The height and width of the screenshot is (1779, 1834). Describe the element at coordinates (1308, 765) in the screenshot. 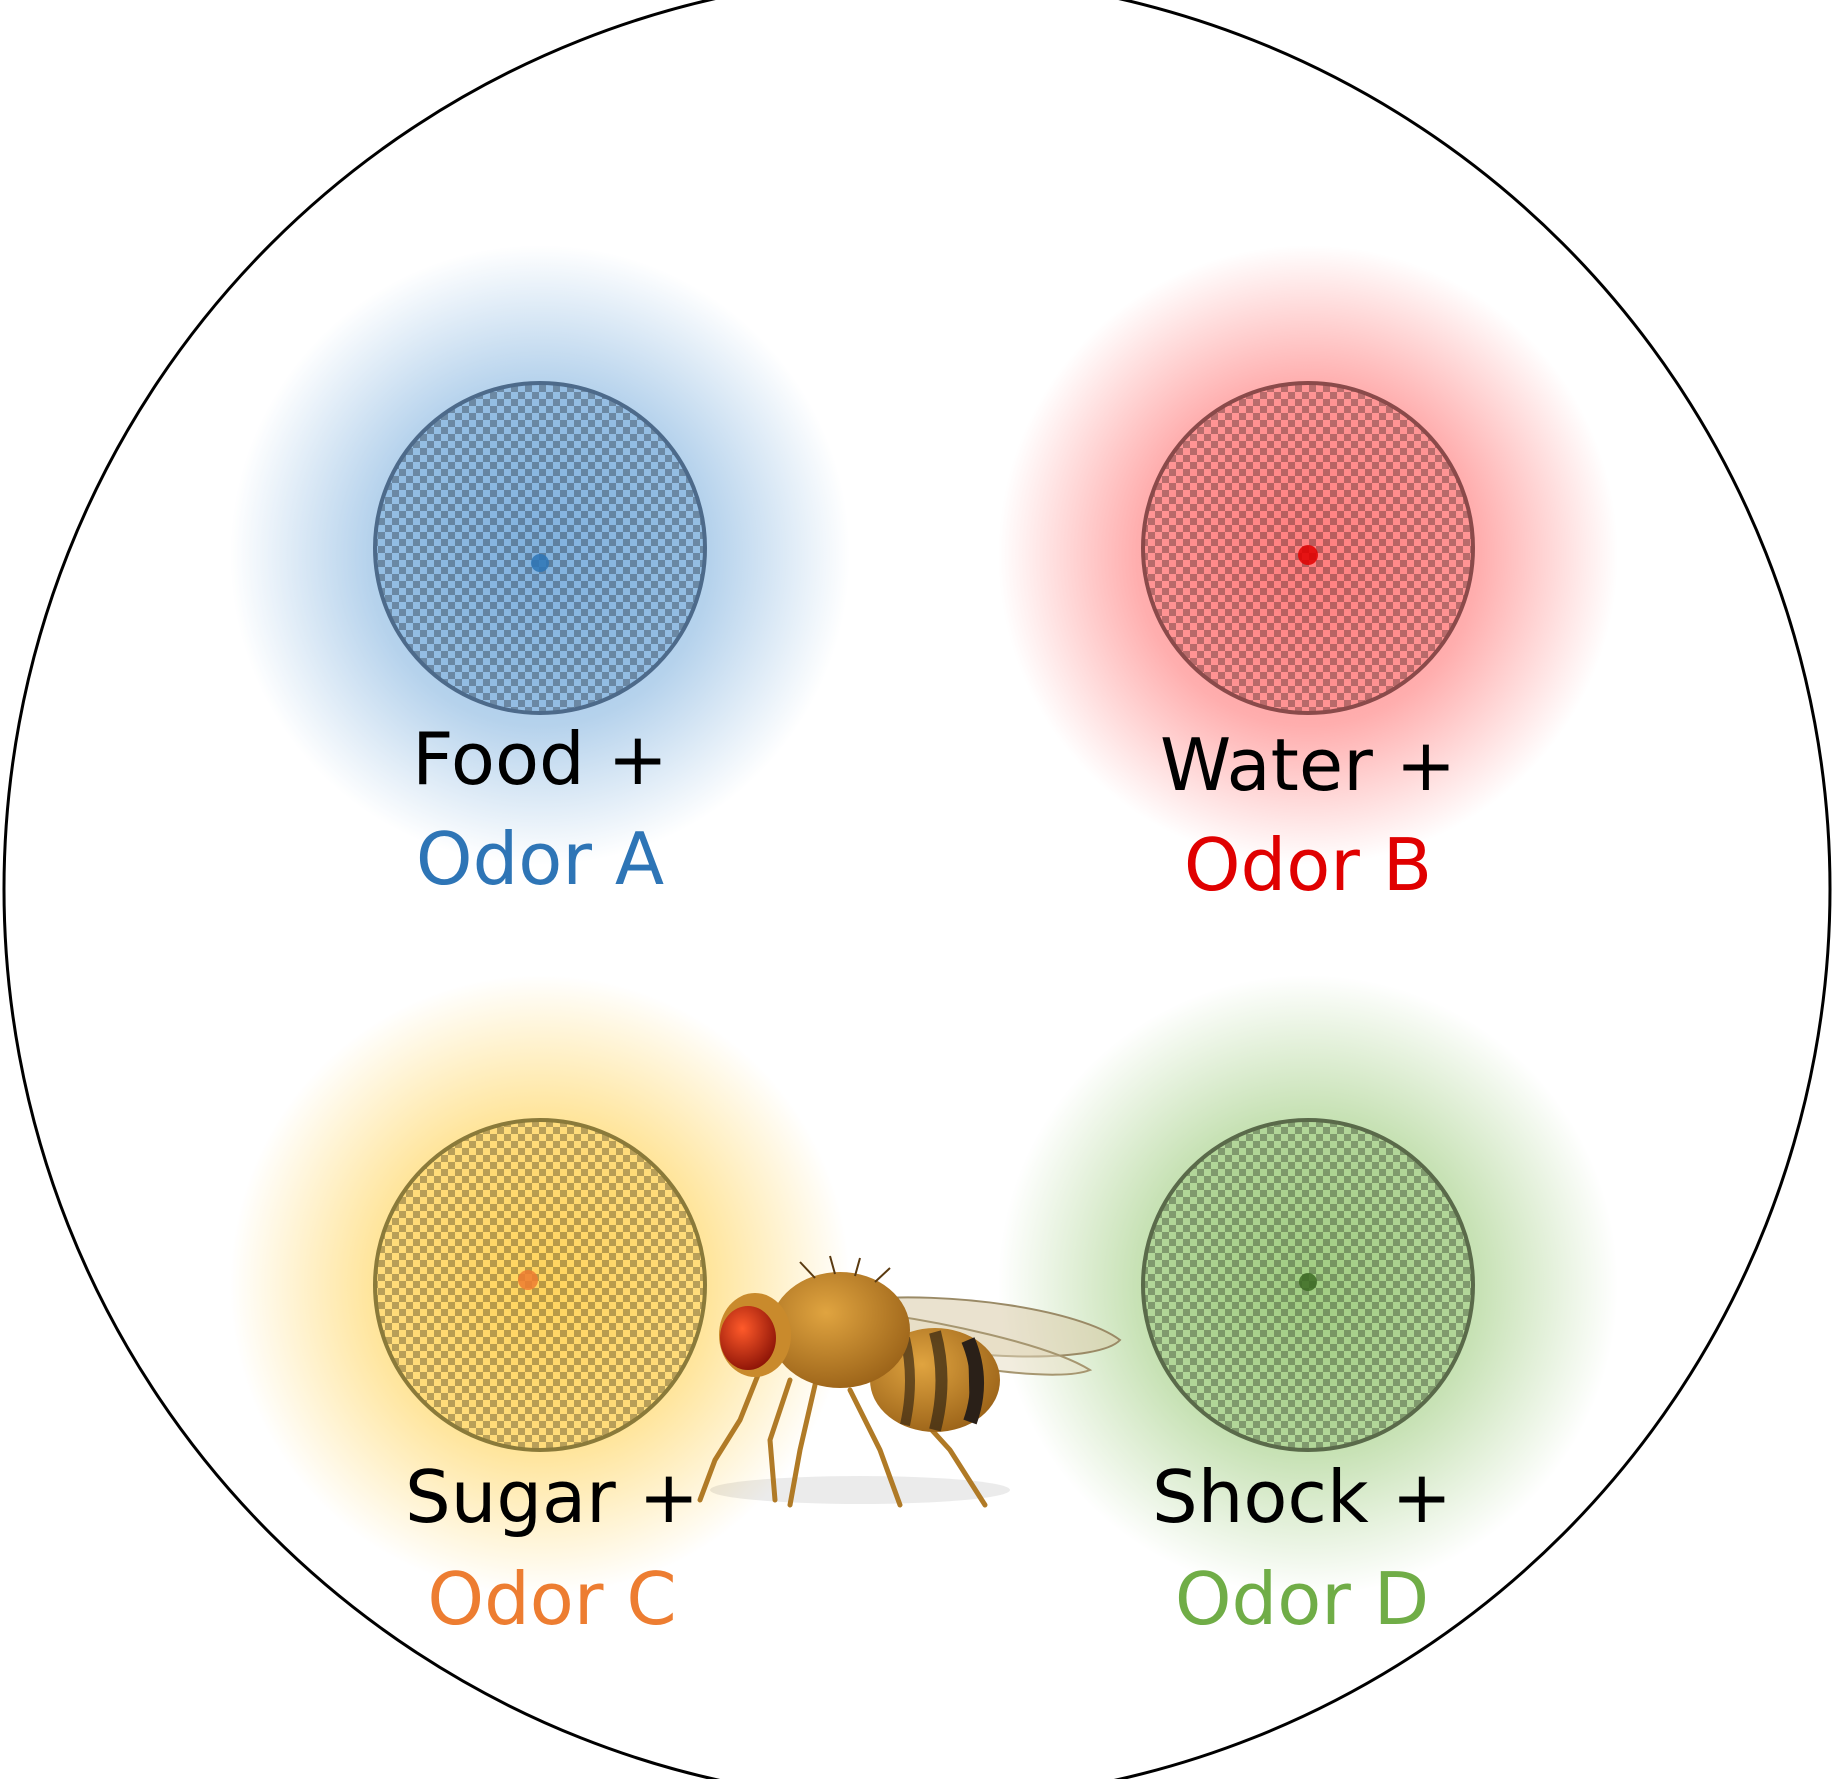

I see `stimulus-label-water: Water +` at that location.